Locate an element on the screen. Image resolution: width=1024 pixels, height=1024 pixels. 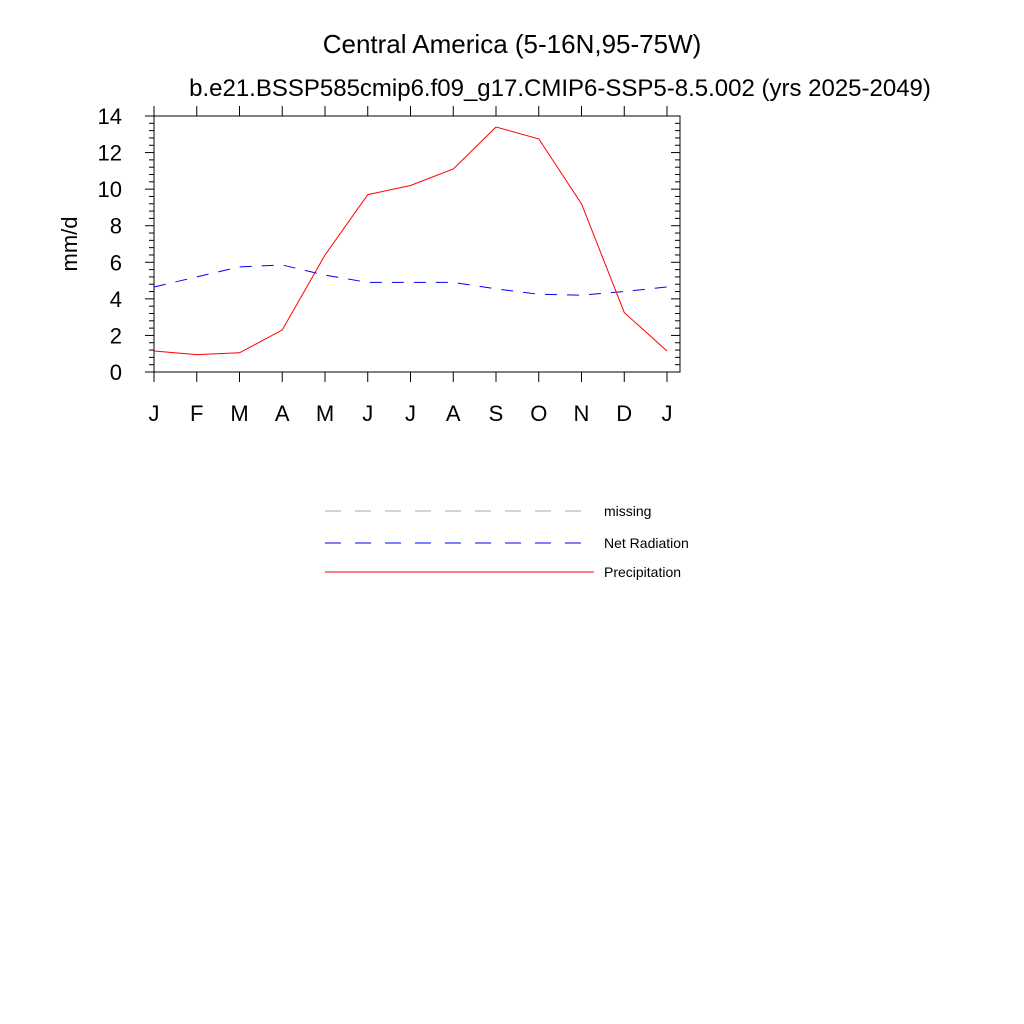
y-axis-label: mm/d is located at coordinates (69, 244).